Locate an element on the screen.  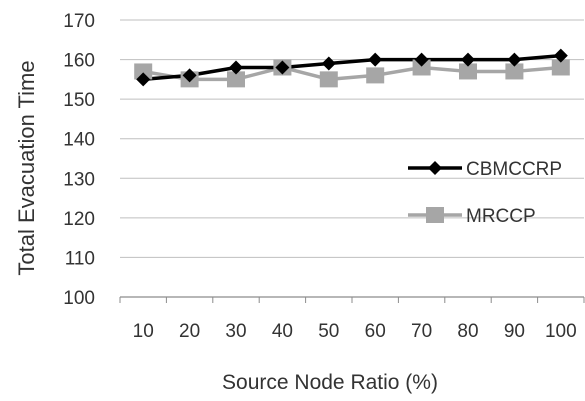
legend-label: MRCCP is located at coordinates (501, 216).